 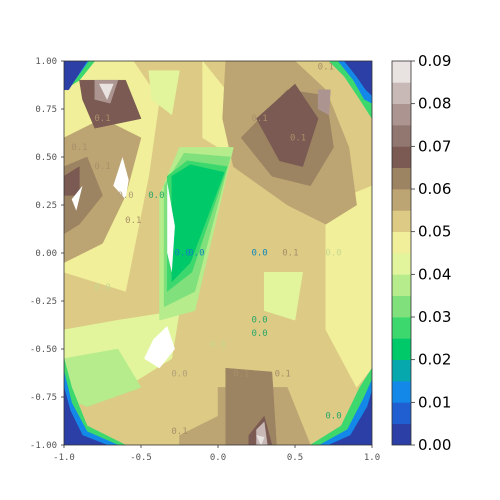 I want to click on colorbar-tick-label-1: 0.08, so click(x=434, y=104).